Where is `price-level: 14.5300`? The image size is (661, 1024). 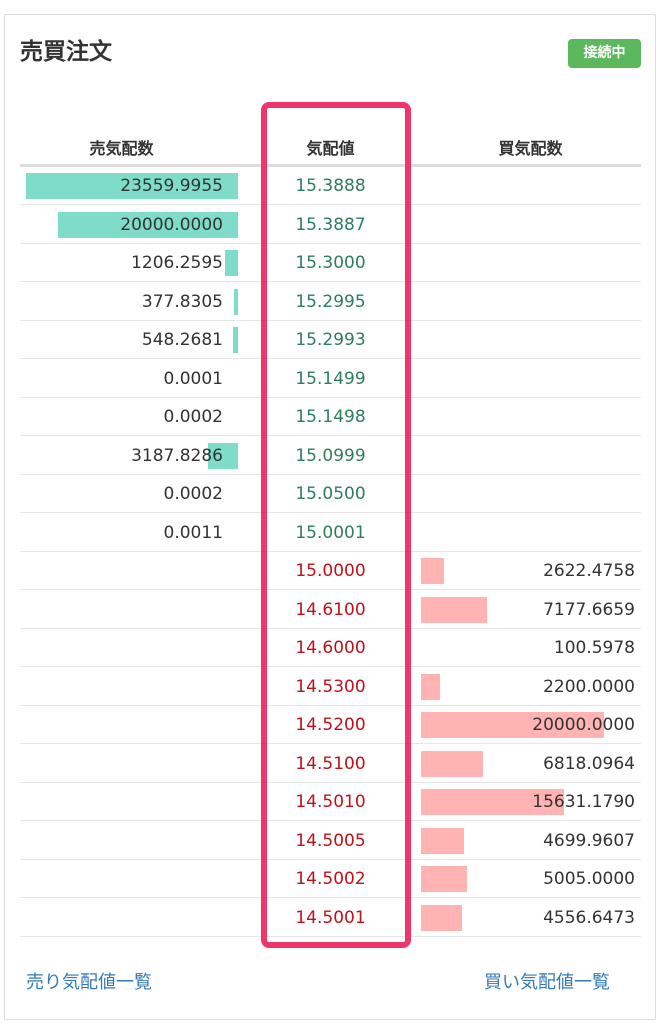 price-level: 14.5300 is located at coordinates (330, 686).